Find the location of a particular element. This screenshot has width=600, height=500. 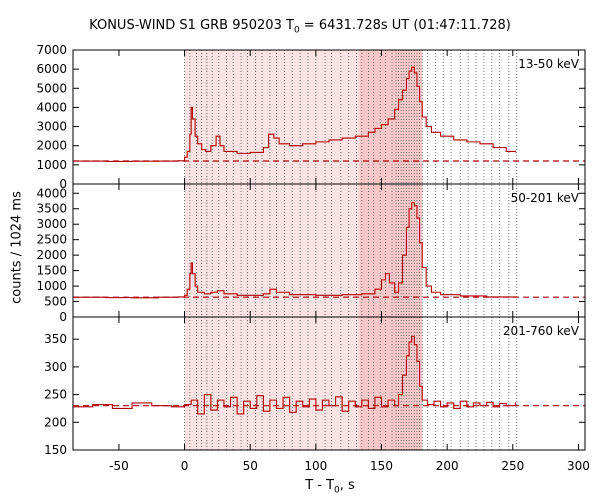

x-tick-label: 250 is located at coordinates (512, 466).